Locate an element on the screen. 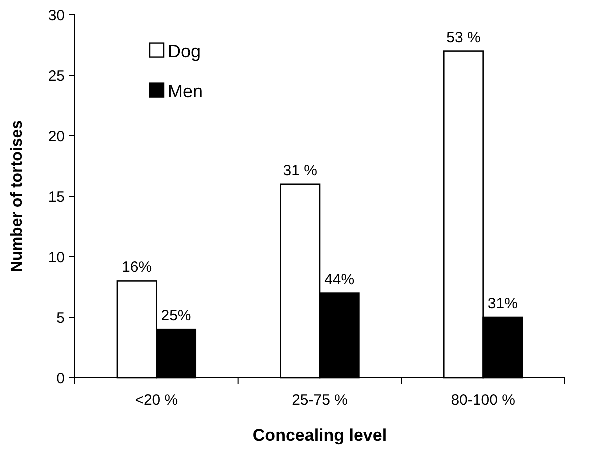 The image size is (605, 461). annotation: 53 % is located at coordinates (463, 37).